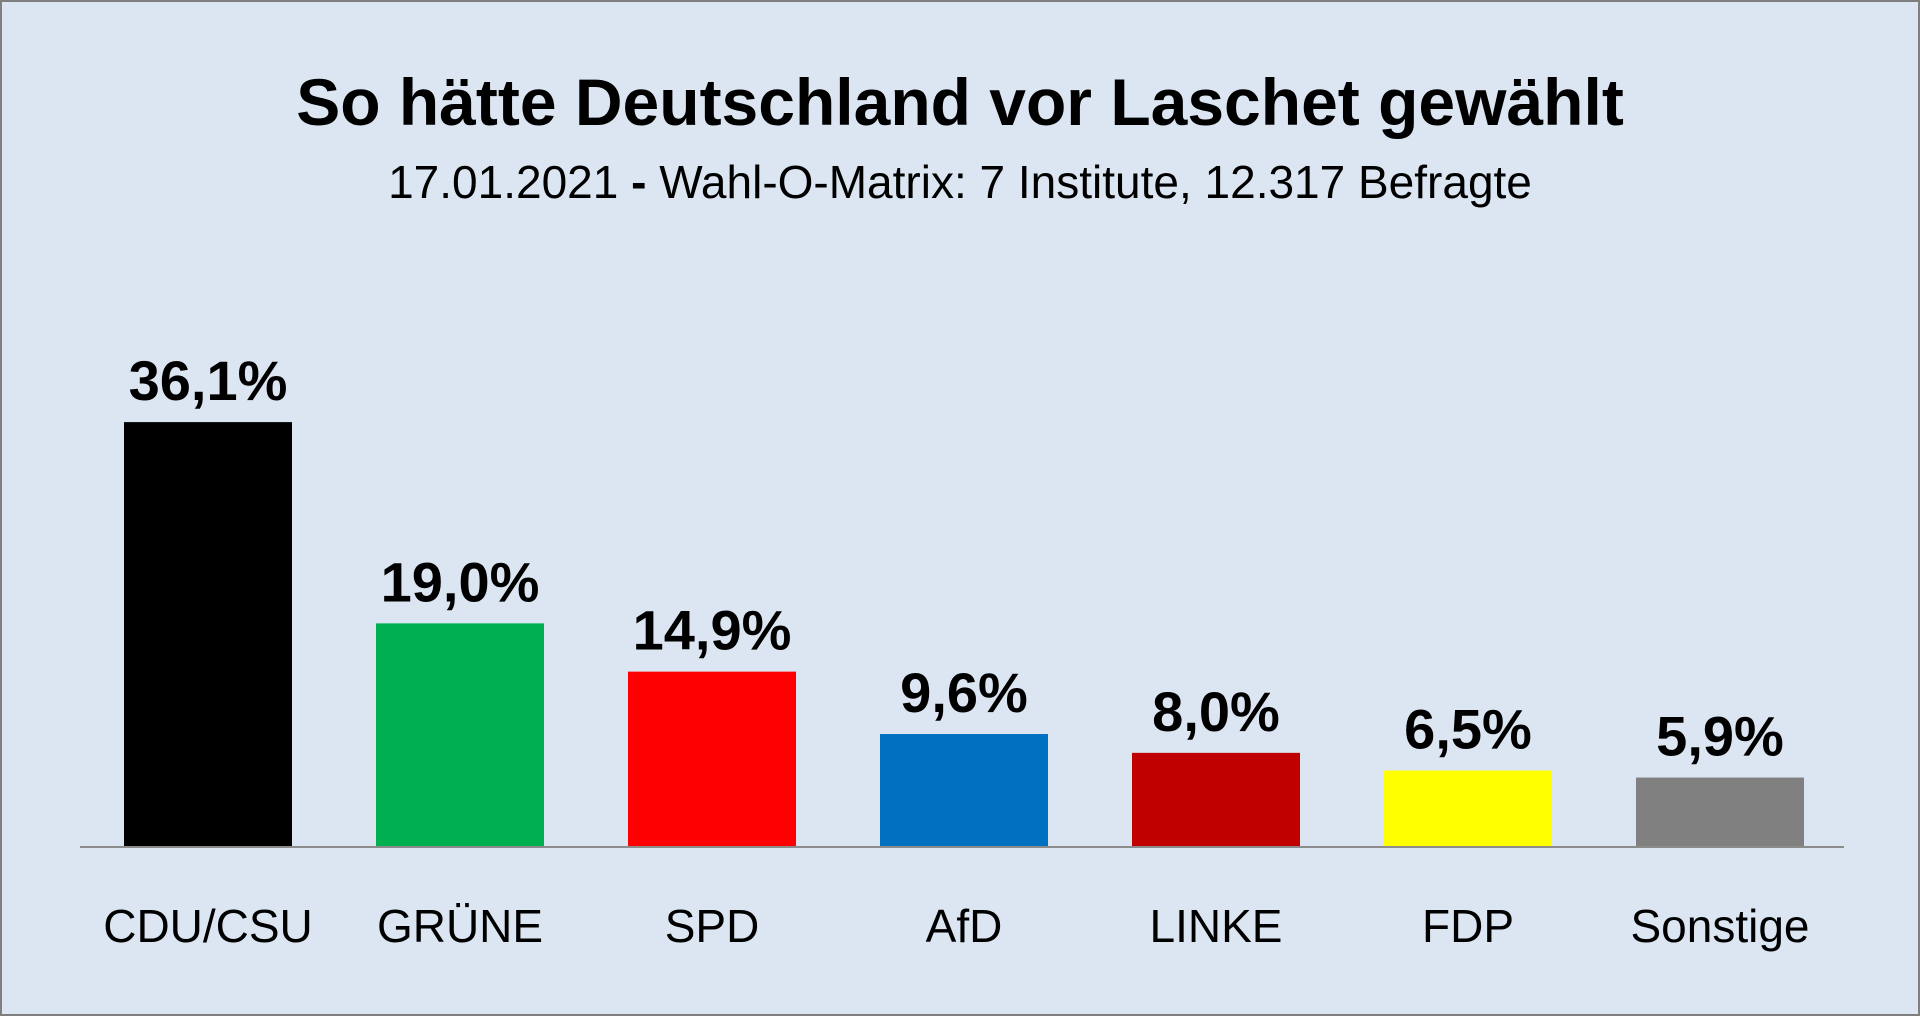 Image resolution: width=1920 pixels, height=1016 pixels. I want to click on bar-value-label: 9,6%, so click(964, 692).